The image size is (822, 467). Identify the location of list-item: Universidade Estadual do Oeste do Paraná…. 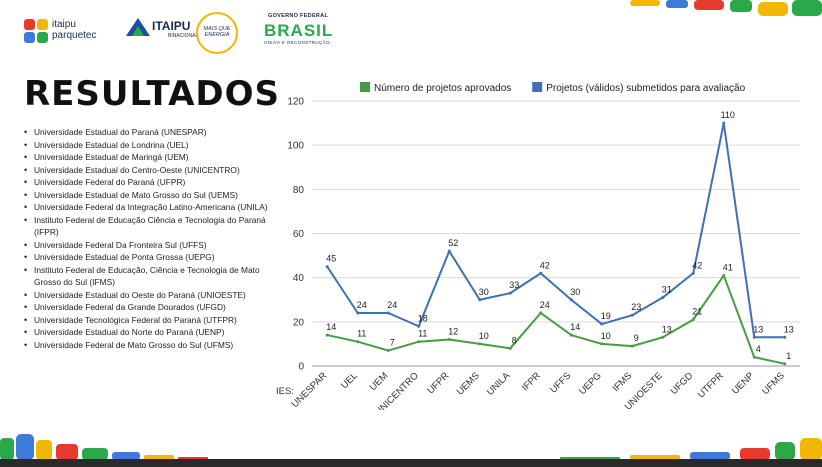
(147, 295).